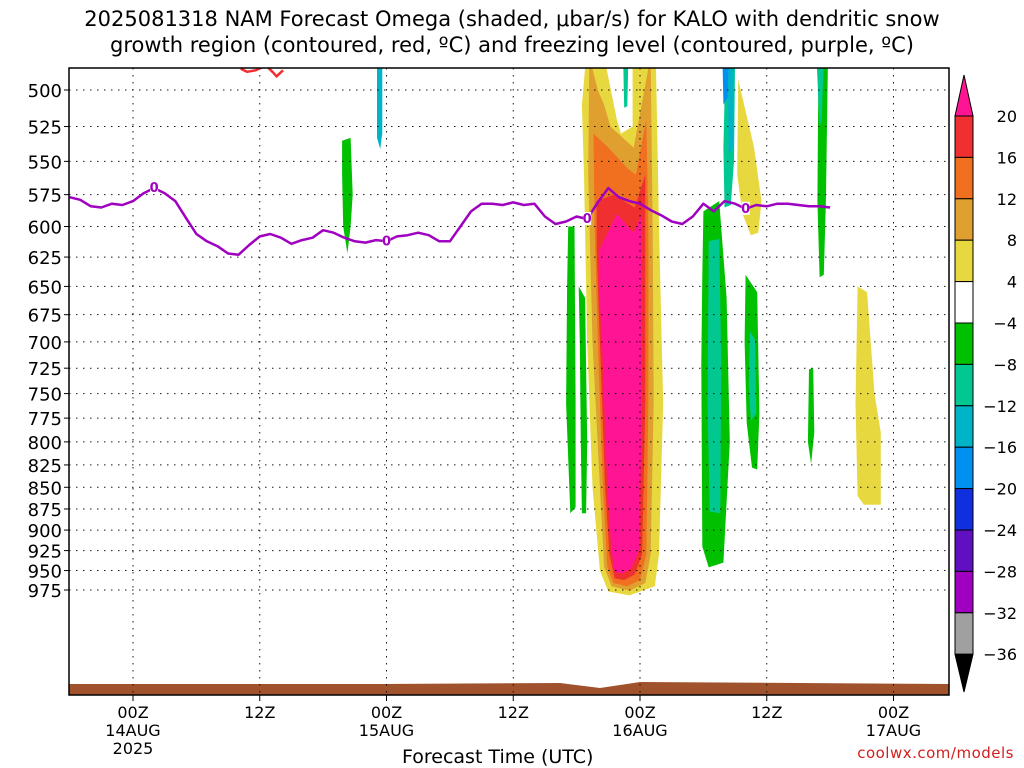  Describe the element at coordinates (1012, 240) in the screenshot. I see `colorbar-label: 8` at that location.